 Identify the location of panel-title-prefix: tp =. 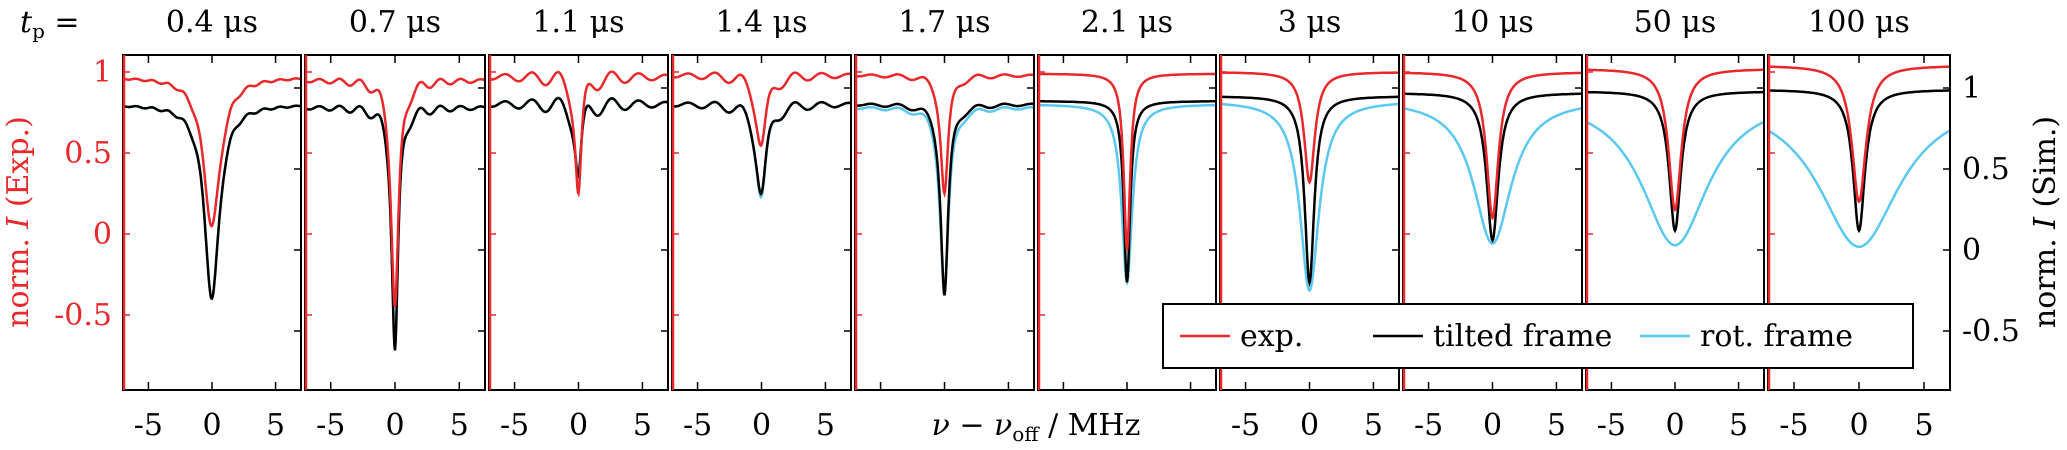
(50, 24).